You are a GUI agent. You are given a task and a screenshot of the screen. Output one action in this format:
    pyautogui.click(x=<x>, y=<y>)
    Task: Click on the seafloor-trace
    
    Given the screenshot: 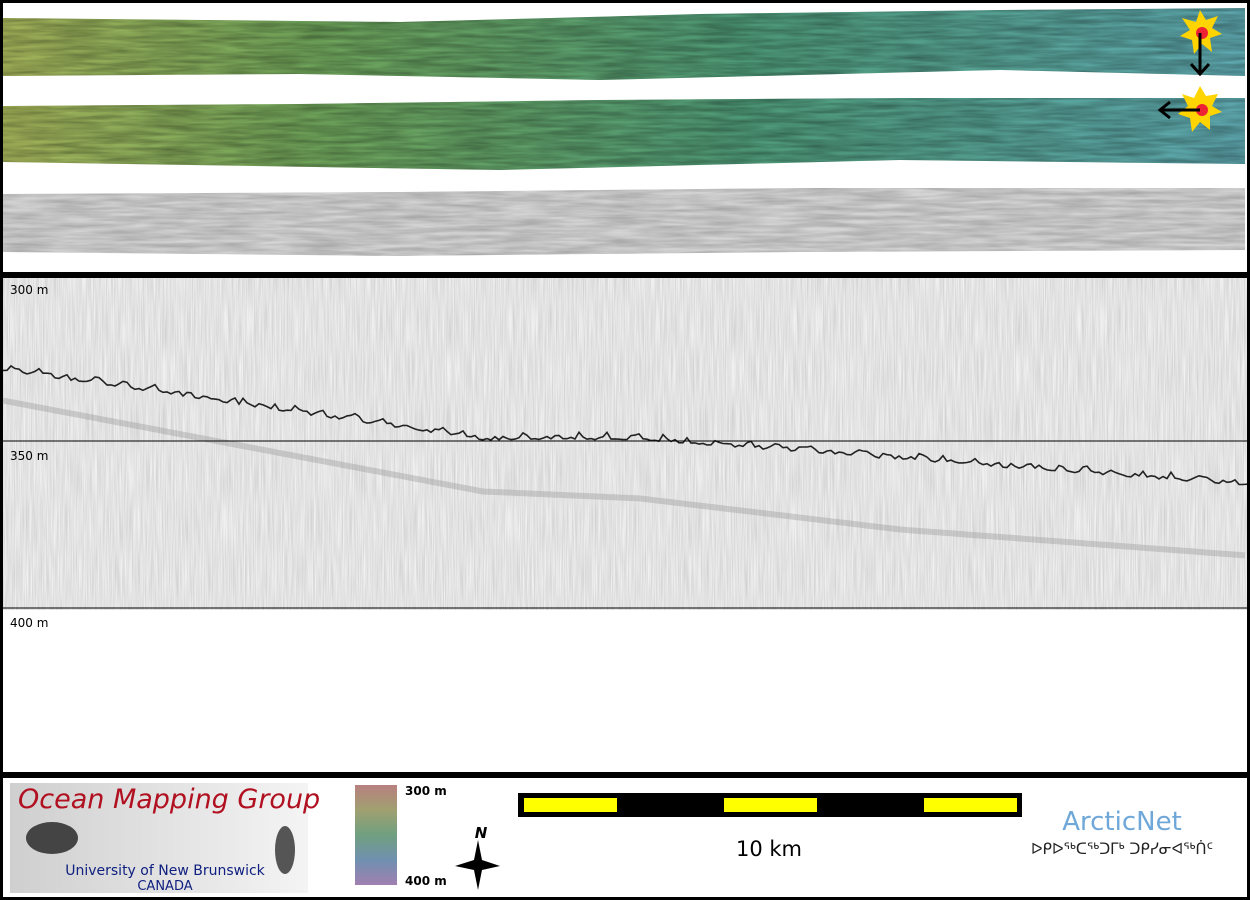 What is the action you would take?
    pyautogui.click(x=625, y=425)
    